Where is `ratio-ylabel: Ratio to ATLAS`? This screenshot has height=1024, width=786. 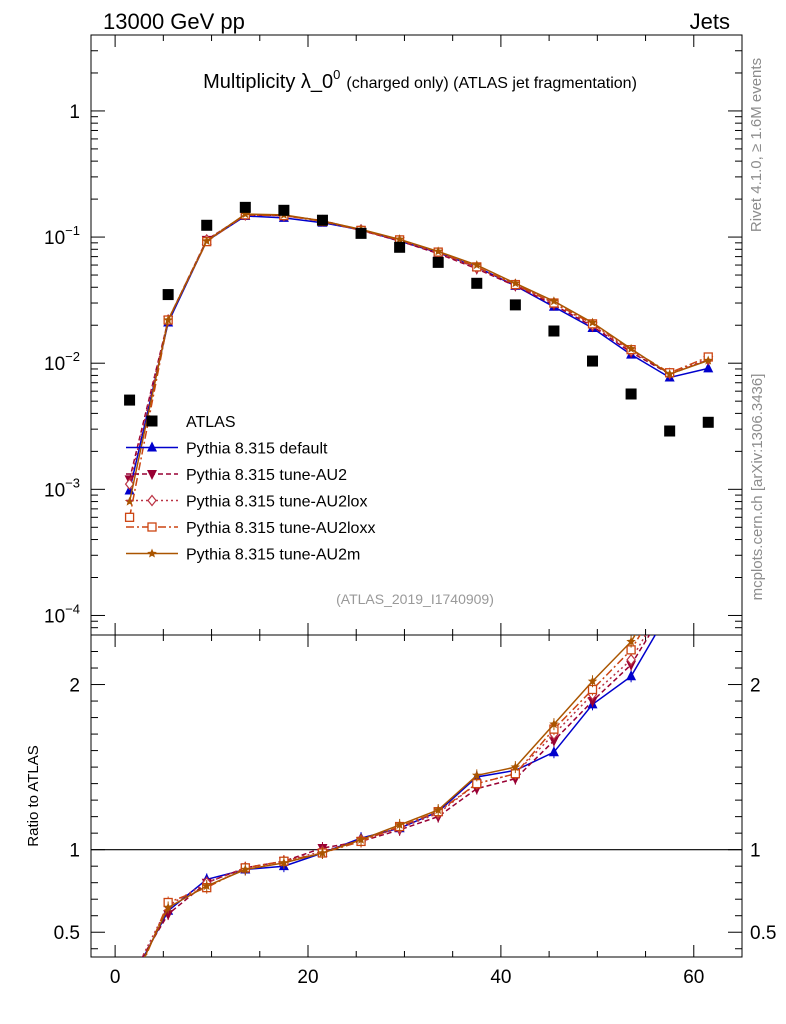
ratio-ylabel: Ratio to ATLAS is located at coordinates (33, 795).